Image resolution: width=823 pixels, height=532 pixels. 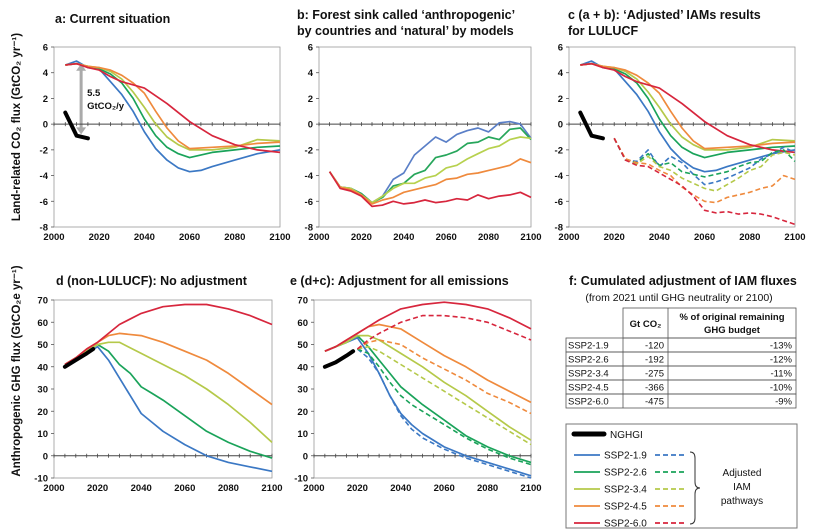 What do you see at coordinates (406, 15) in the screenshot?
I see `panel-b-title-line1: b: Forest sink called ‘anthropogenic’` at bounding box center [406, 15].